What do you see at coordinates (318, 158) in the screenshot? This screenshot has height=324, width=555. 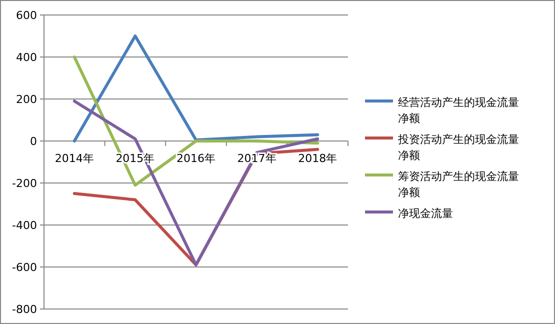 I see `x-tick-label: 2018年` at bounding box center [318, 158].